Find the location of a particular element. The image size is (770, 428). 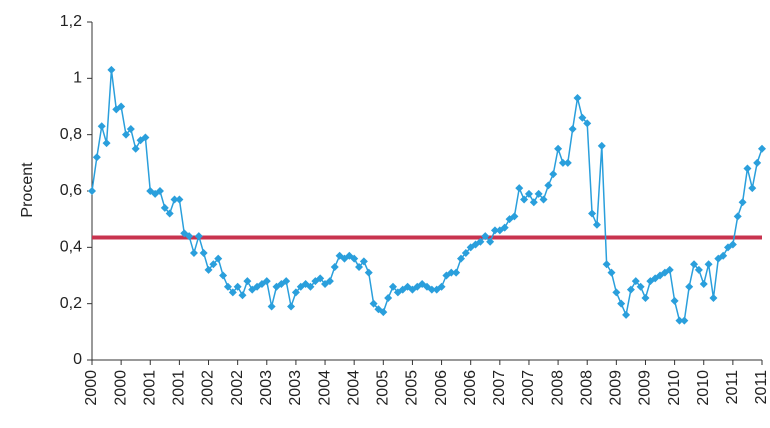

x-tick-label: 2005 is located at coordinates (383, 388).